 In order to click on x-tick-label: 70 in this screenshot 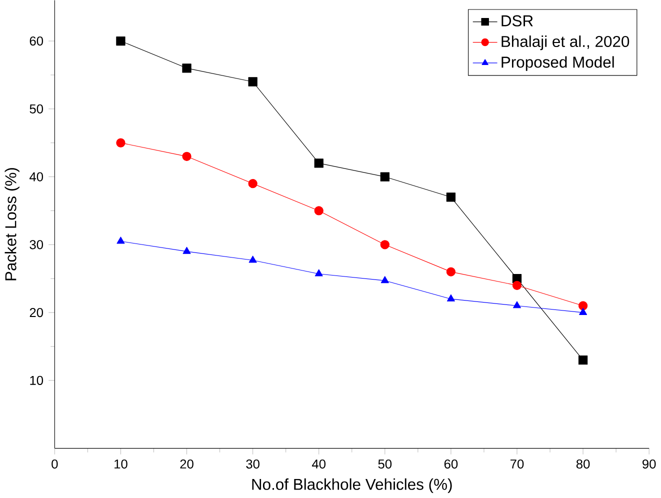, I will do `click(517, 464)`.